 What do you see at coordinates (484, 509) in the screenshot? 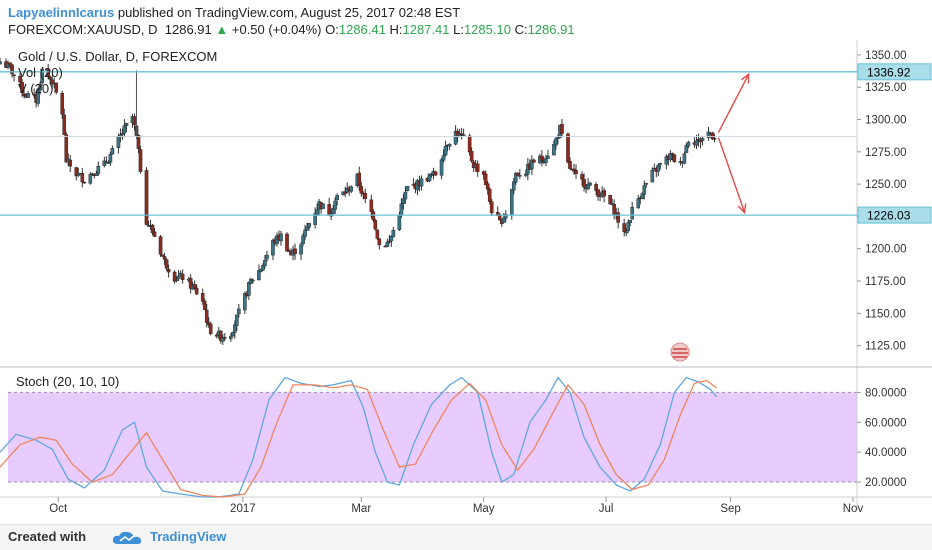
I see `time-tick-label: May` at bounding box center [484, 509].